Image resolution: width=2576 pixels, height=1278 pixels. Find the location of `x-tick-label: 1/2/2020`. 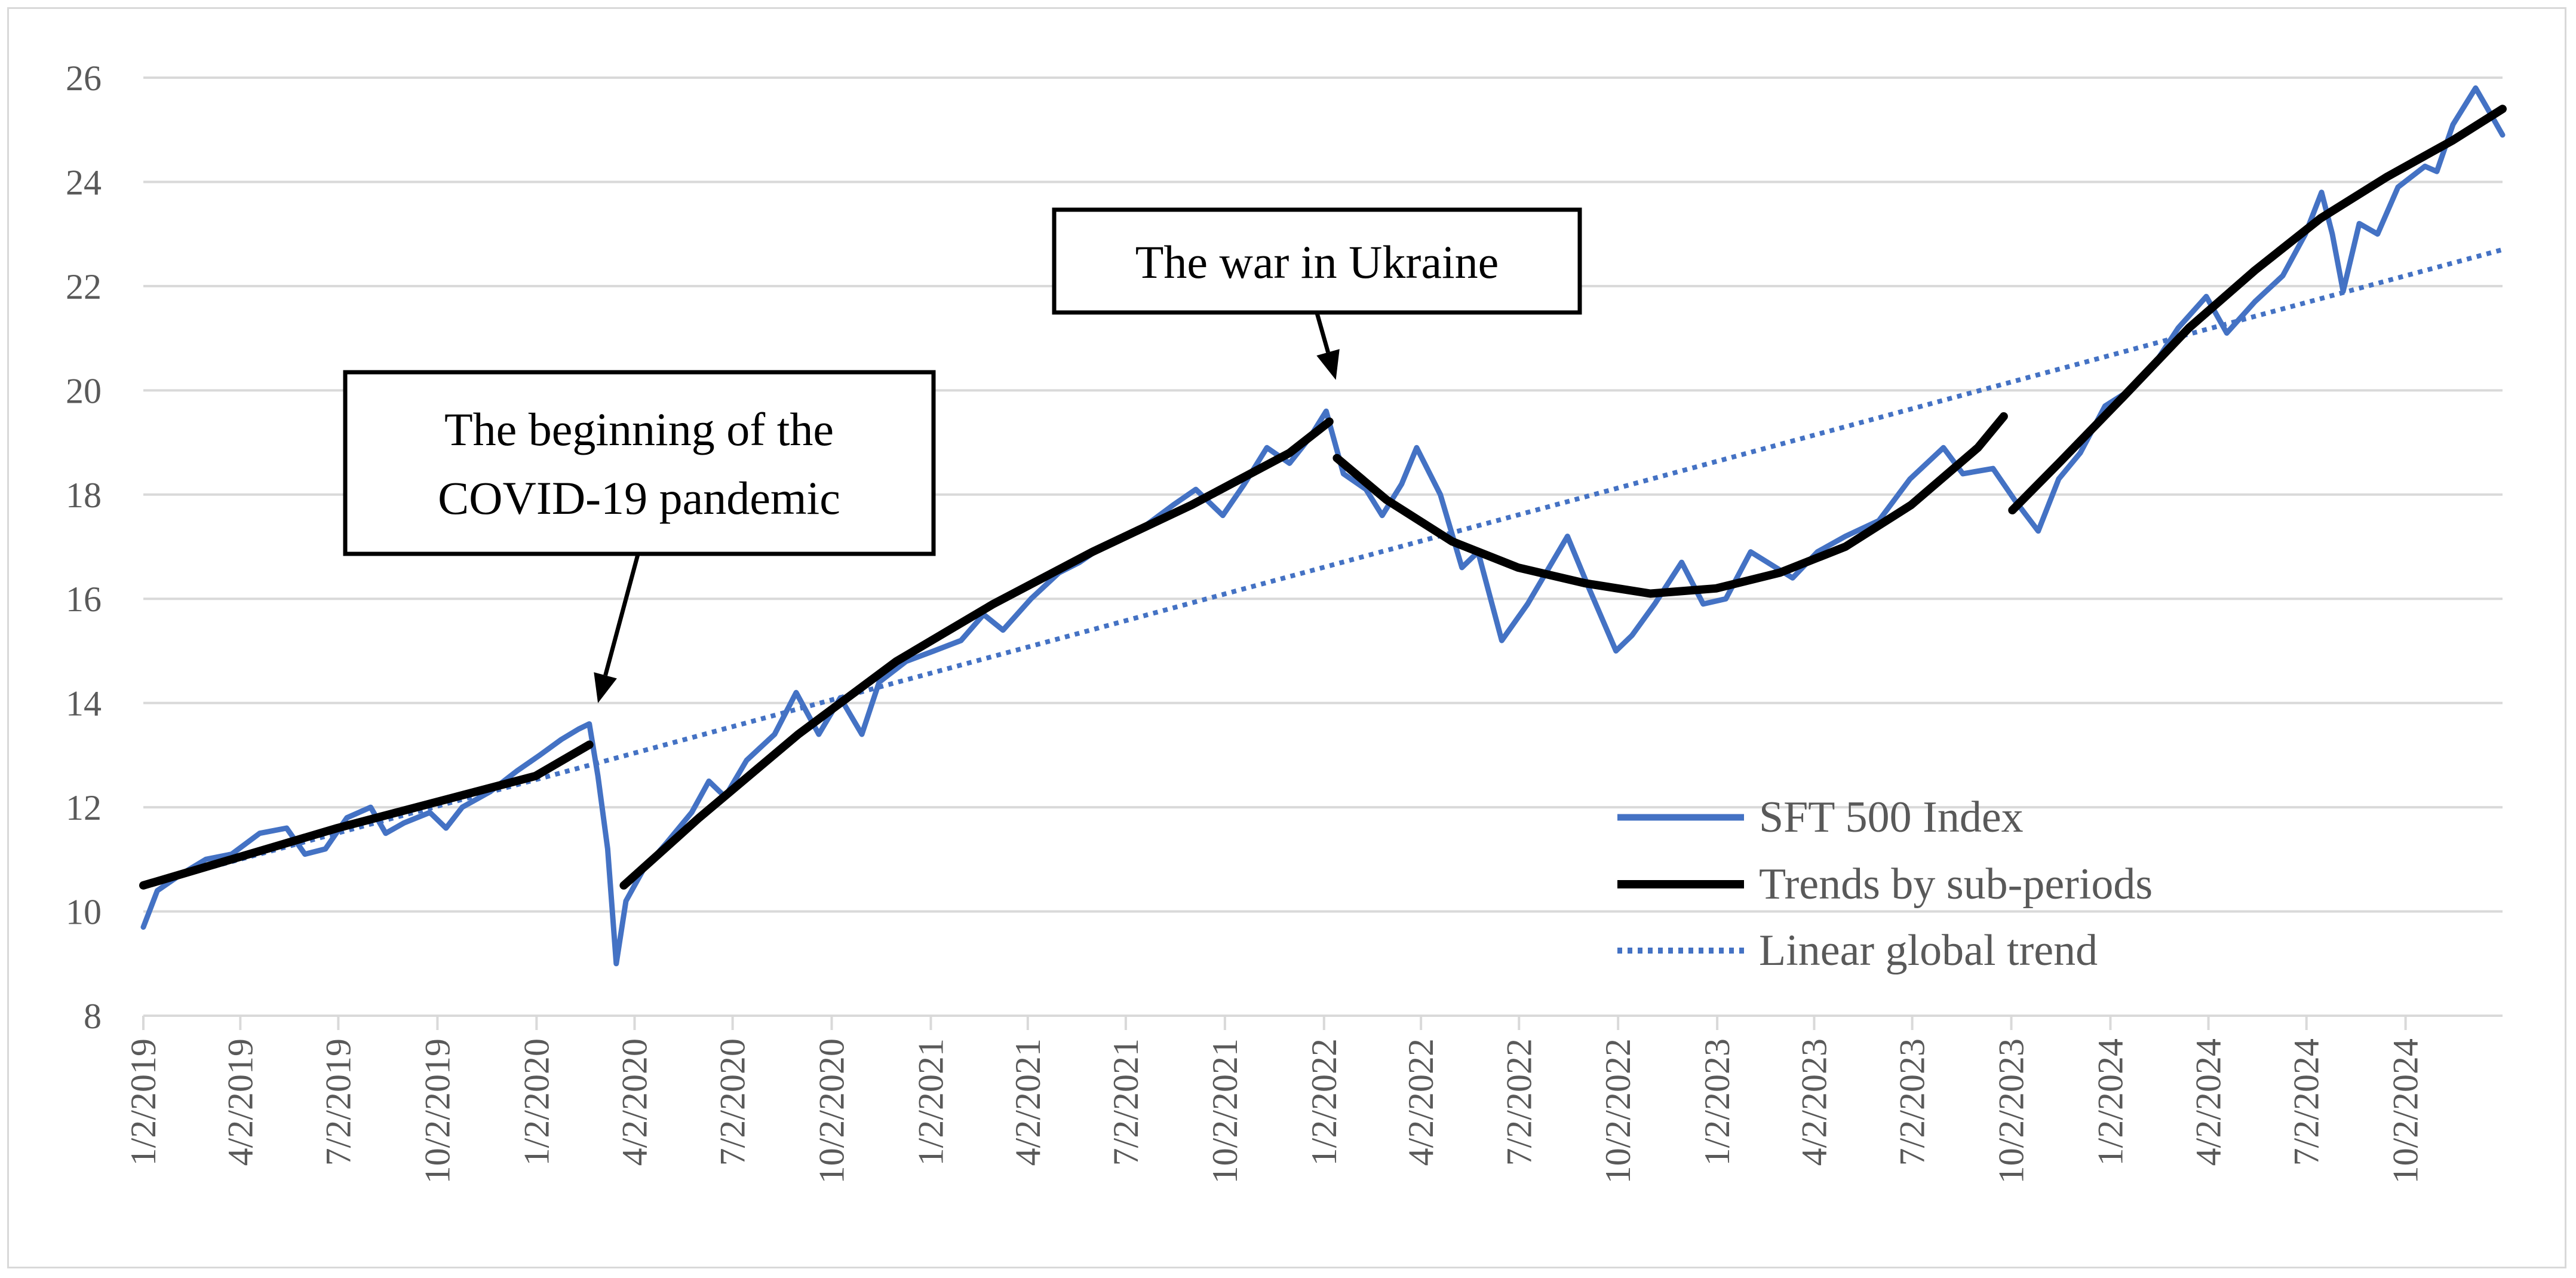

x-tick-label: 1/2/2020 is located at coordinates (536, 1102).